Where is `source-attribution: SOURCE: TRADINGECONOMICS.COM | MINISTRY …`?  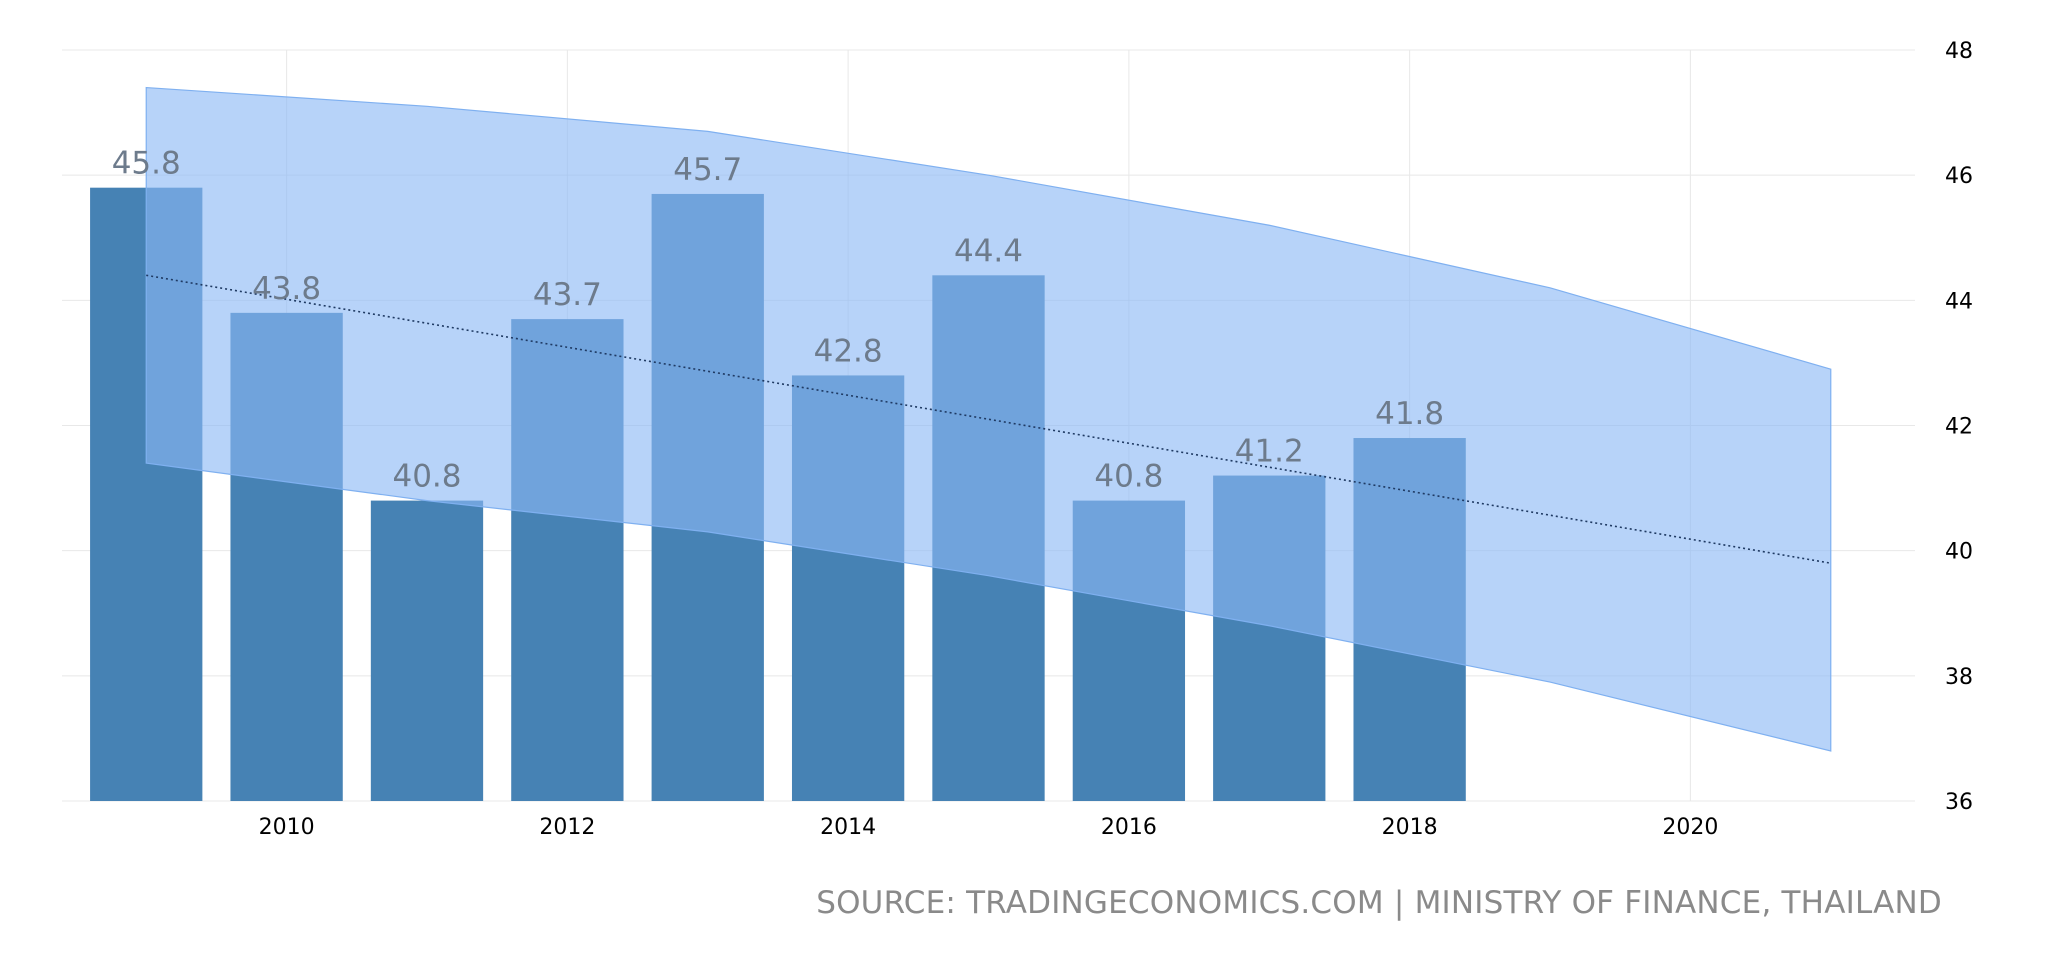 source-attribution: SOURCE: TRADINGECONOMICS.COM | MINISTRY … is located at coordinates (1379, 903).